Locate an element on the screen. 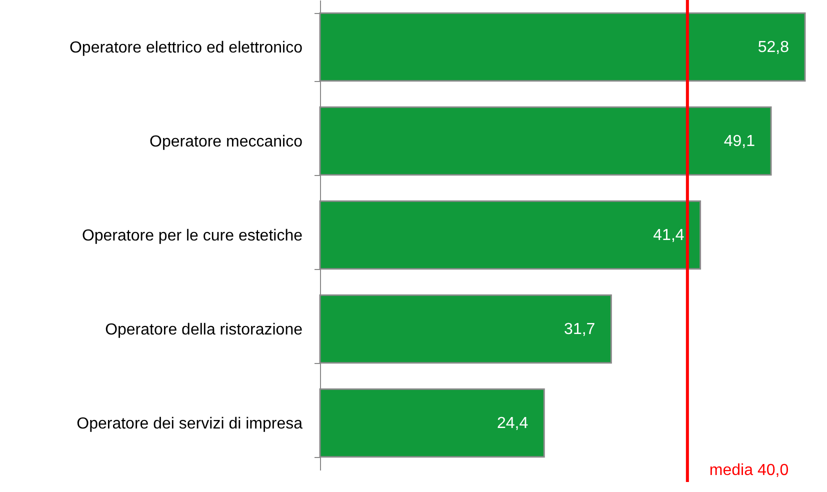 The width and height of the screenshot is (827, 492). data-label: 52,8 is located at coordinates (774, 47).